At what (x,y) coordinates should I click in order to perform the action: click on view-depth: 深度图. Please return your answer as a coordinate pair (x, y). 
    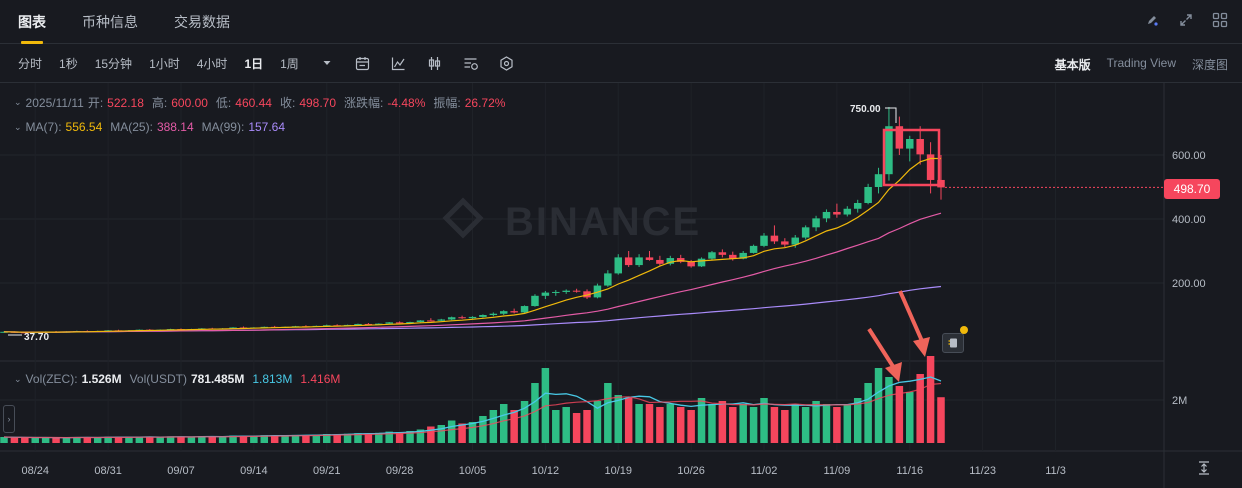
    Looking at the image, I should click on (1209, 65).